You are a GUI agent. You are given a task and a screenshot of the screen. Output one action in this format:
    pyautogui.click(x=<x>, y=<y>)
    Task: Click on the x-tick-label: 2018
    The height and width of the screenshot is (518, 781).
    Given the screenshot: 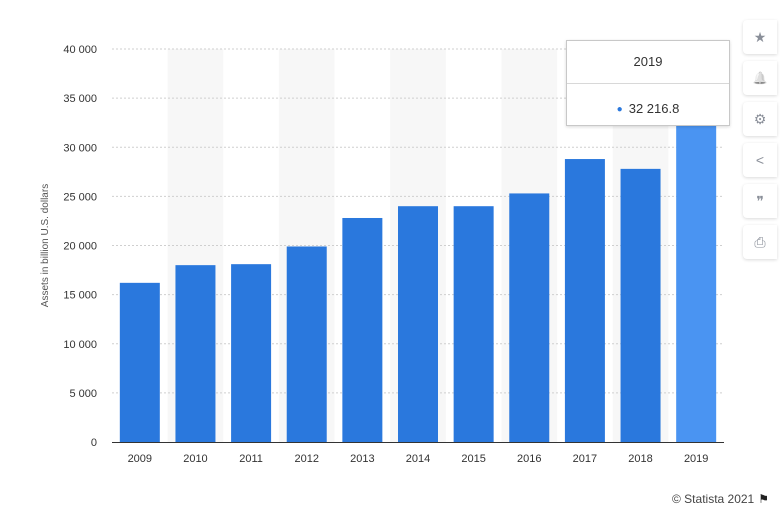 What is the action you would take?
    pyautogui.click(x=640, y=459)
    